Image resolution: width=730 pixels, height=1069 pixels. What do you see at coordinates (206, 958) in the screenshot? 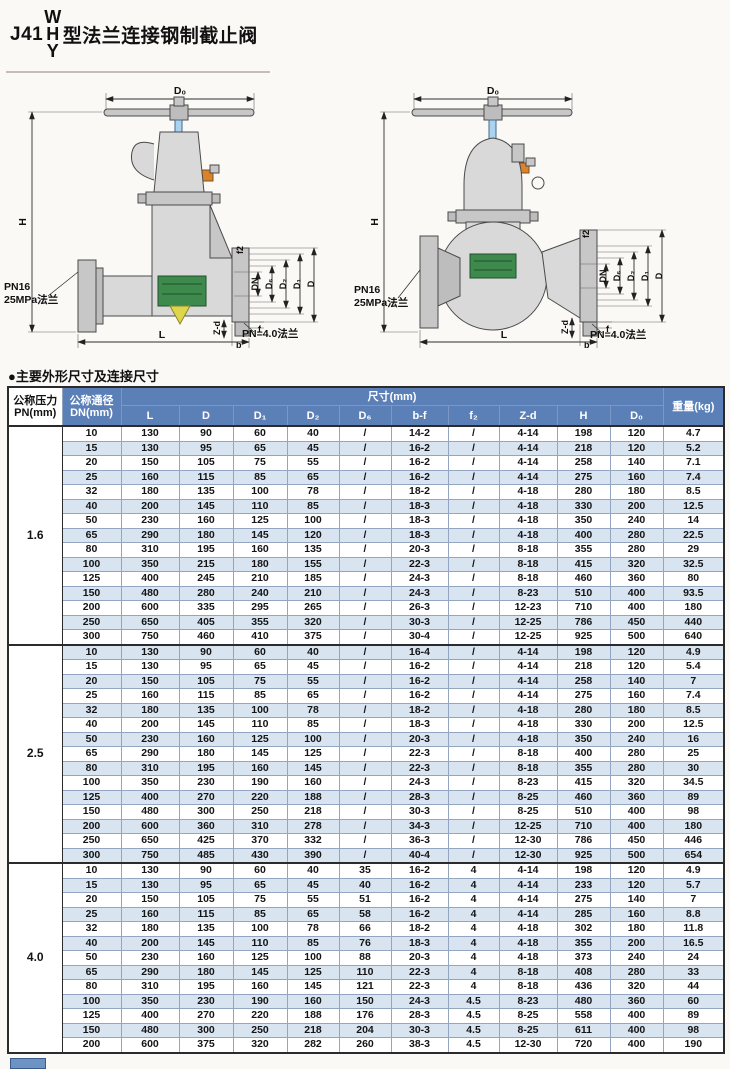
I see `table-cell: 160` at bounding box center [206, 958].